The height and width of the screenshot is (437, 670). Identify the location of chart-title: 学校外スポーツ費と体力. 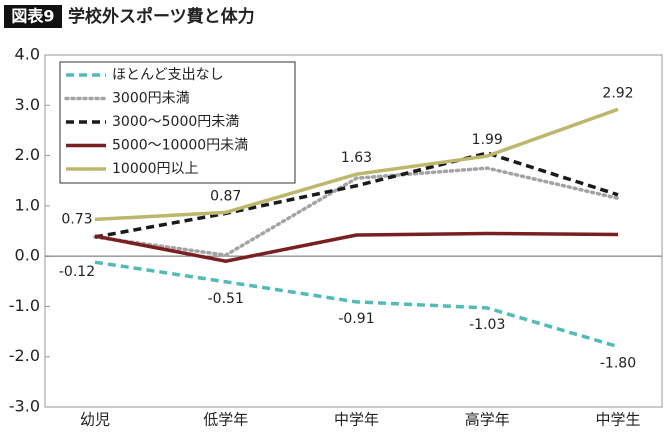
(161, 16).